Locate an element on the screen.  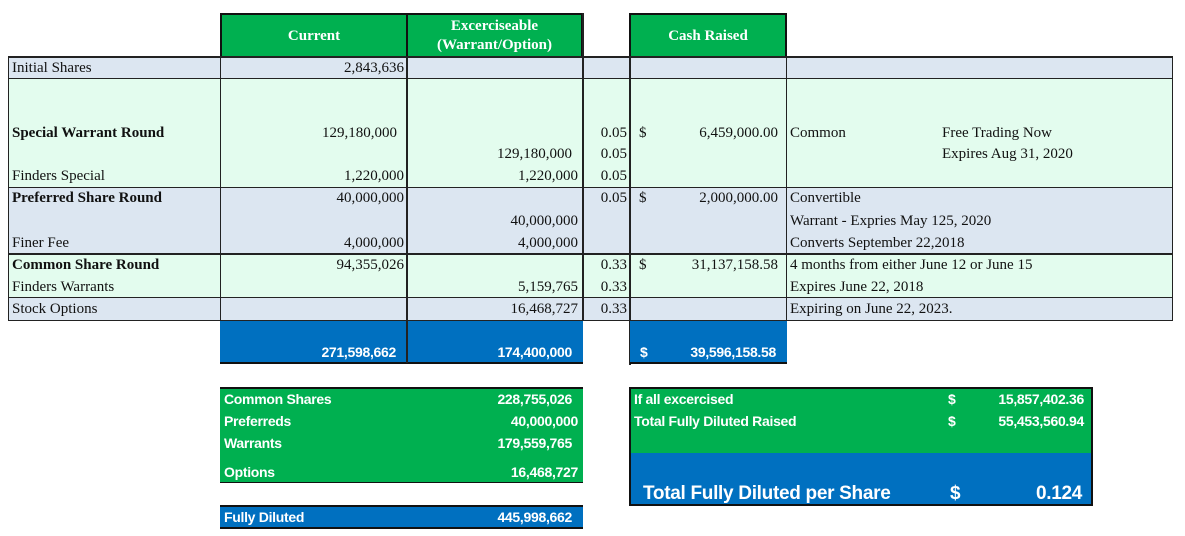
note: Expires Aug 31, 2020 is located at coordinates (1007, 154).